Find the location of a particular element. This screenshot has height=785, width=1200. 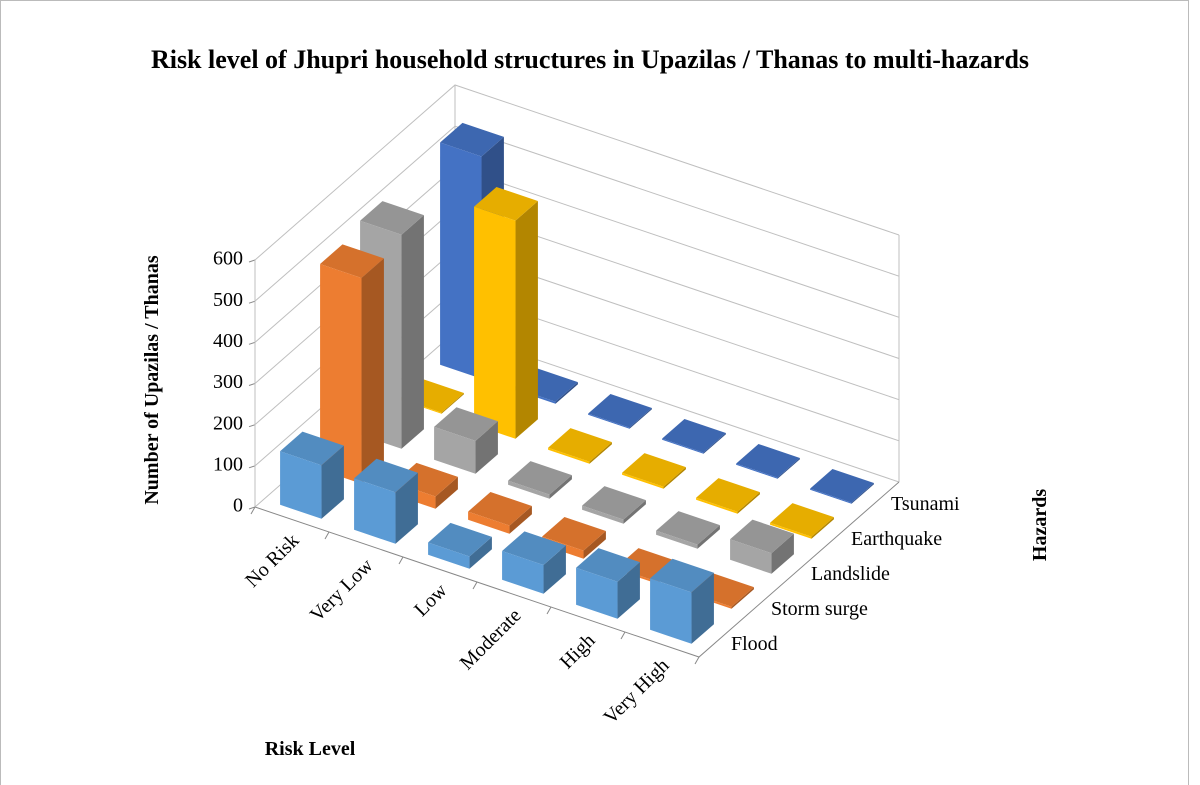

y-tick-label: 0 is located at coordinates (238, 506).